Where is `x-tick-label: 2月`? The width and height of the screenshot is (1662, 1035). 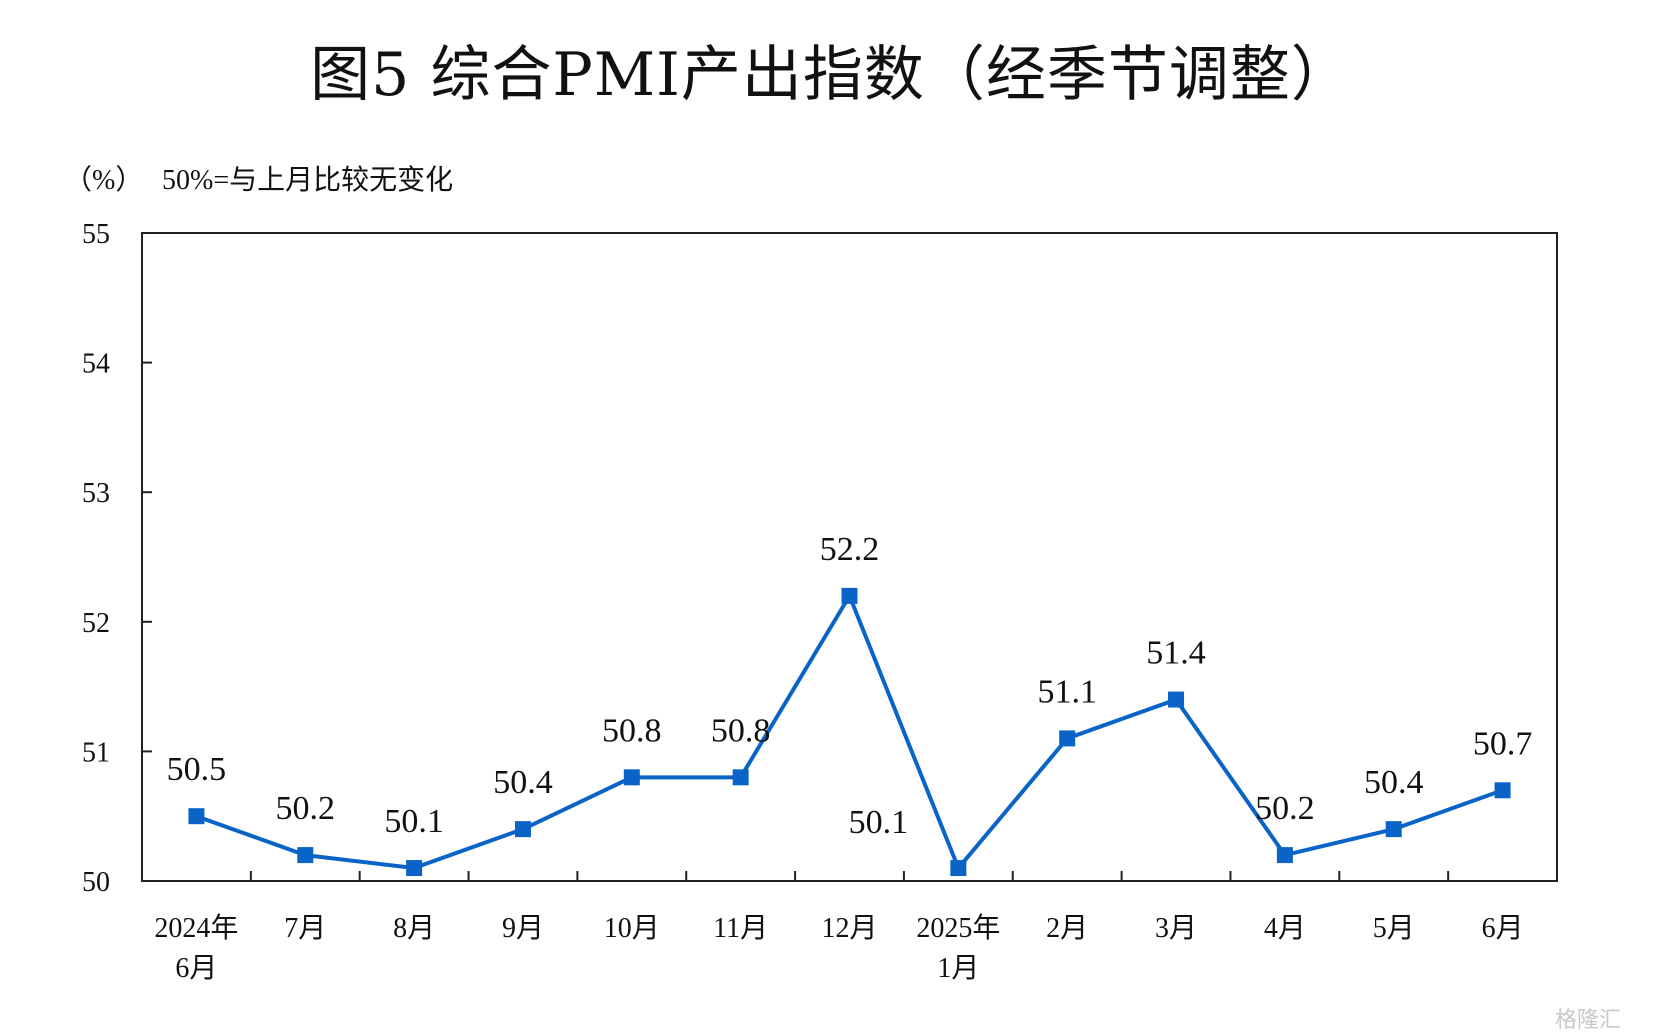
x-tick-label: 2月 is located at coordinates (1067, 928).